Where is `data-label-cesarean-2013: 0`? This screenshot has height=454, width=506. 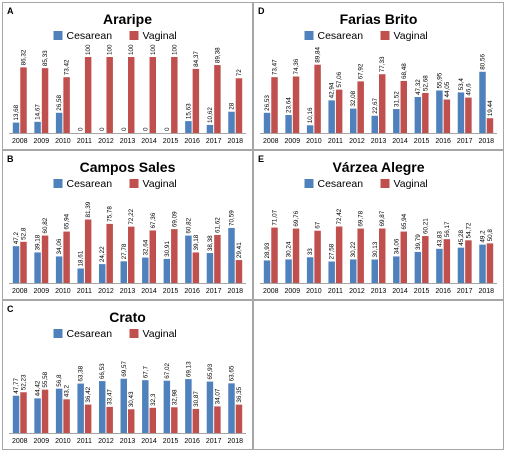
data-label-cesarean-2013: 0 is located at coordinates (124, 129).